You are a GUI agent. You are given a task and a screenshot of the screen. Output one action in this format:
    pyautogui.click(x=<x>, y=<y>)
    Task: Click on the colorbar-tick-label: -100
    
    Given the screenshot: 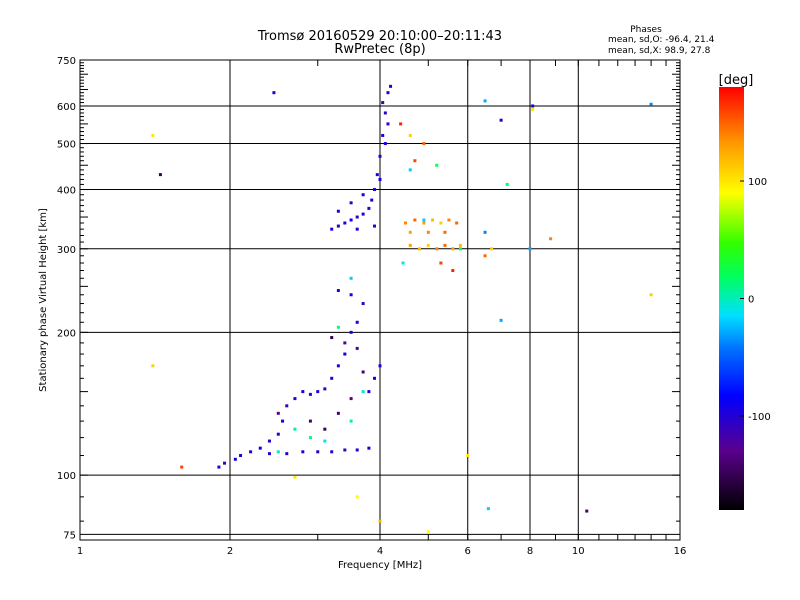 What is the action you would take?
    pyautogui.click(x=759, y=417)
    